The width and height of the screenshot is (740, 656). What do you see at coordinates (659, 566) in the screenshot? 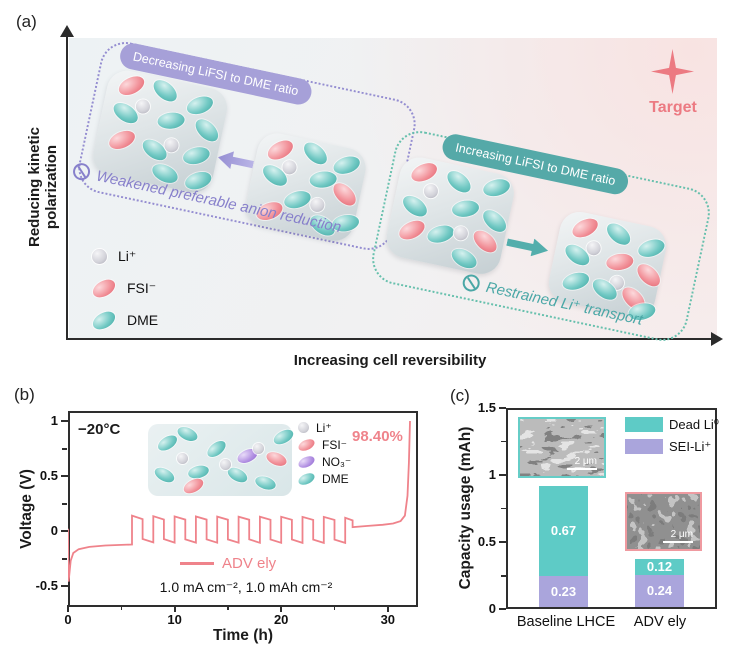
I see `bar-segment-deadli` at bounding box center [659, 566].